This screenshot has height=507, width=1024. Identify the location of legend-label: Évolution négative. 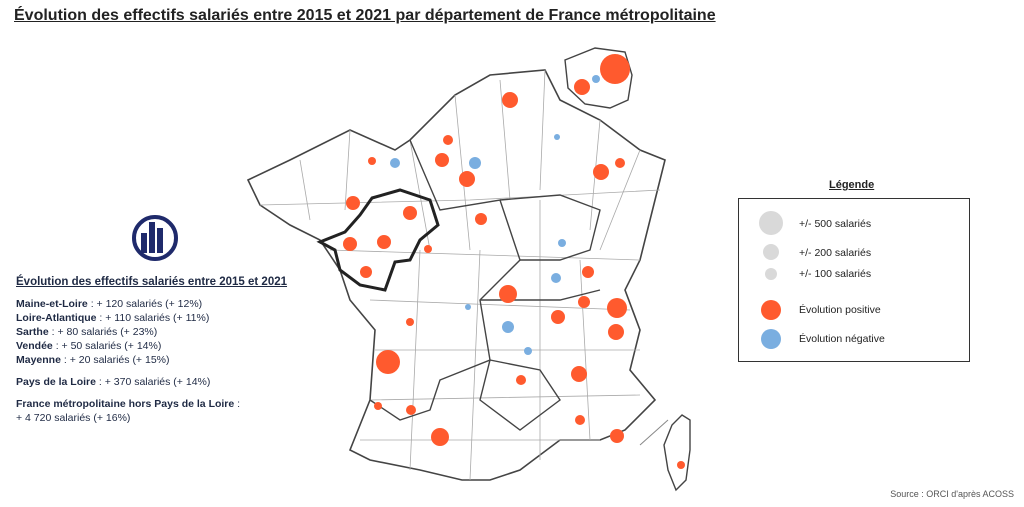
(842, 339).